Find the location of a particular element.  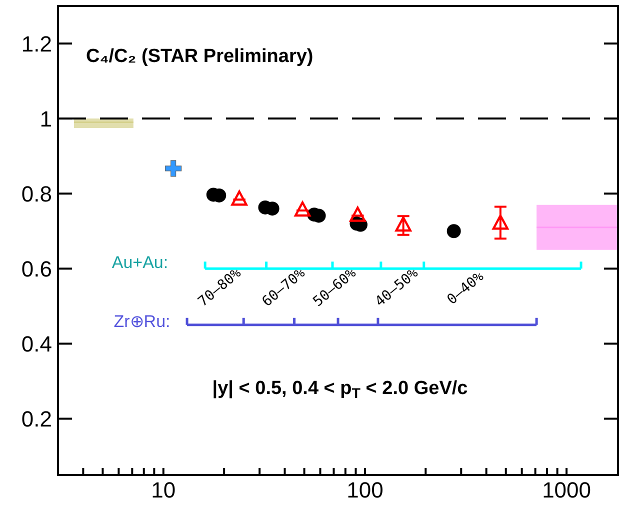

annotation: Au+Au: is located at coordinates (140, 262).